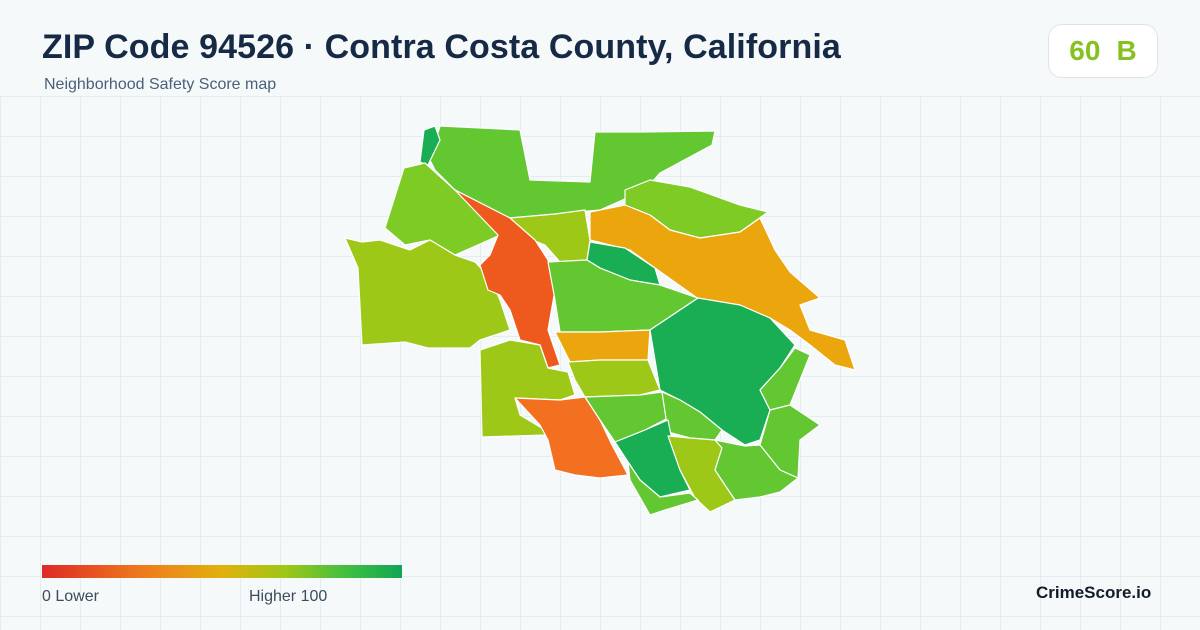 The image size is (1200, 630). Describe the element at coordinates (1094, 592) in the screenshot. I see `brand-logo-text: CrimeScore.io` at that location.